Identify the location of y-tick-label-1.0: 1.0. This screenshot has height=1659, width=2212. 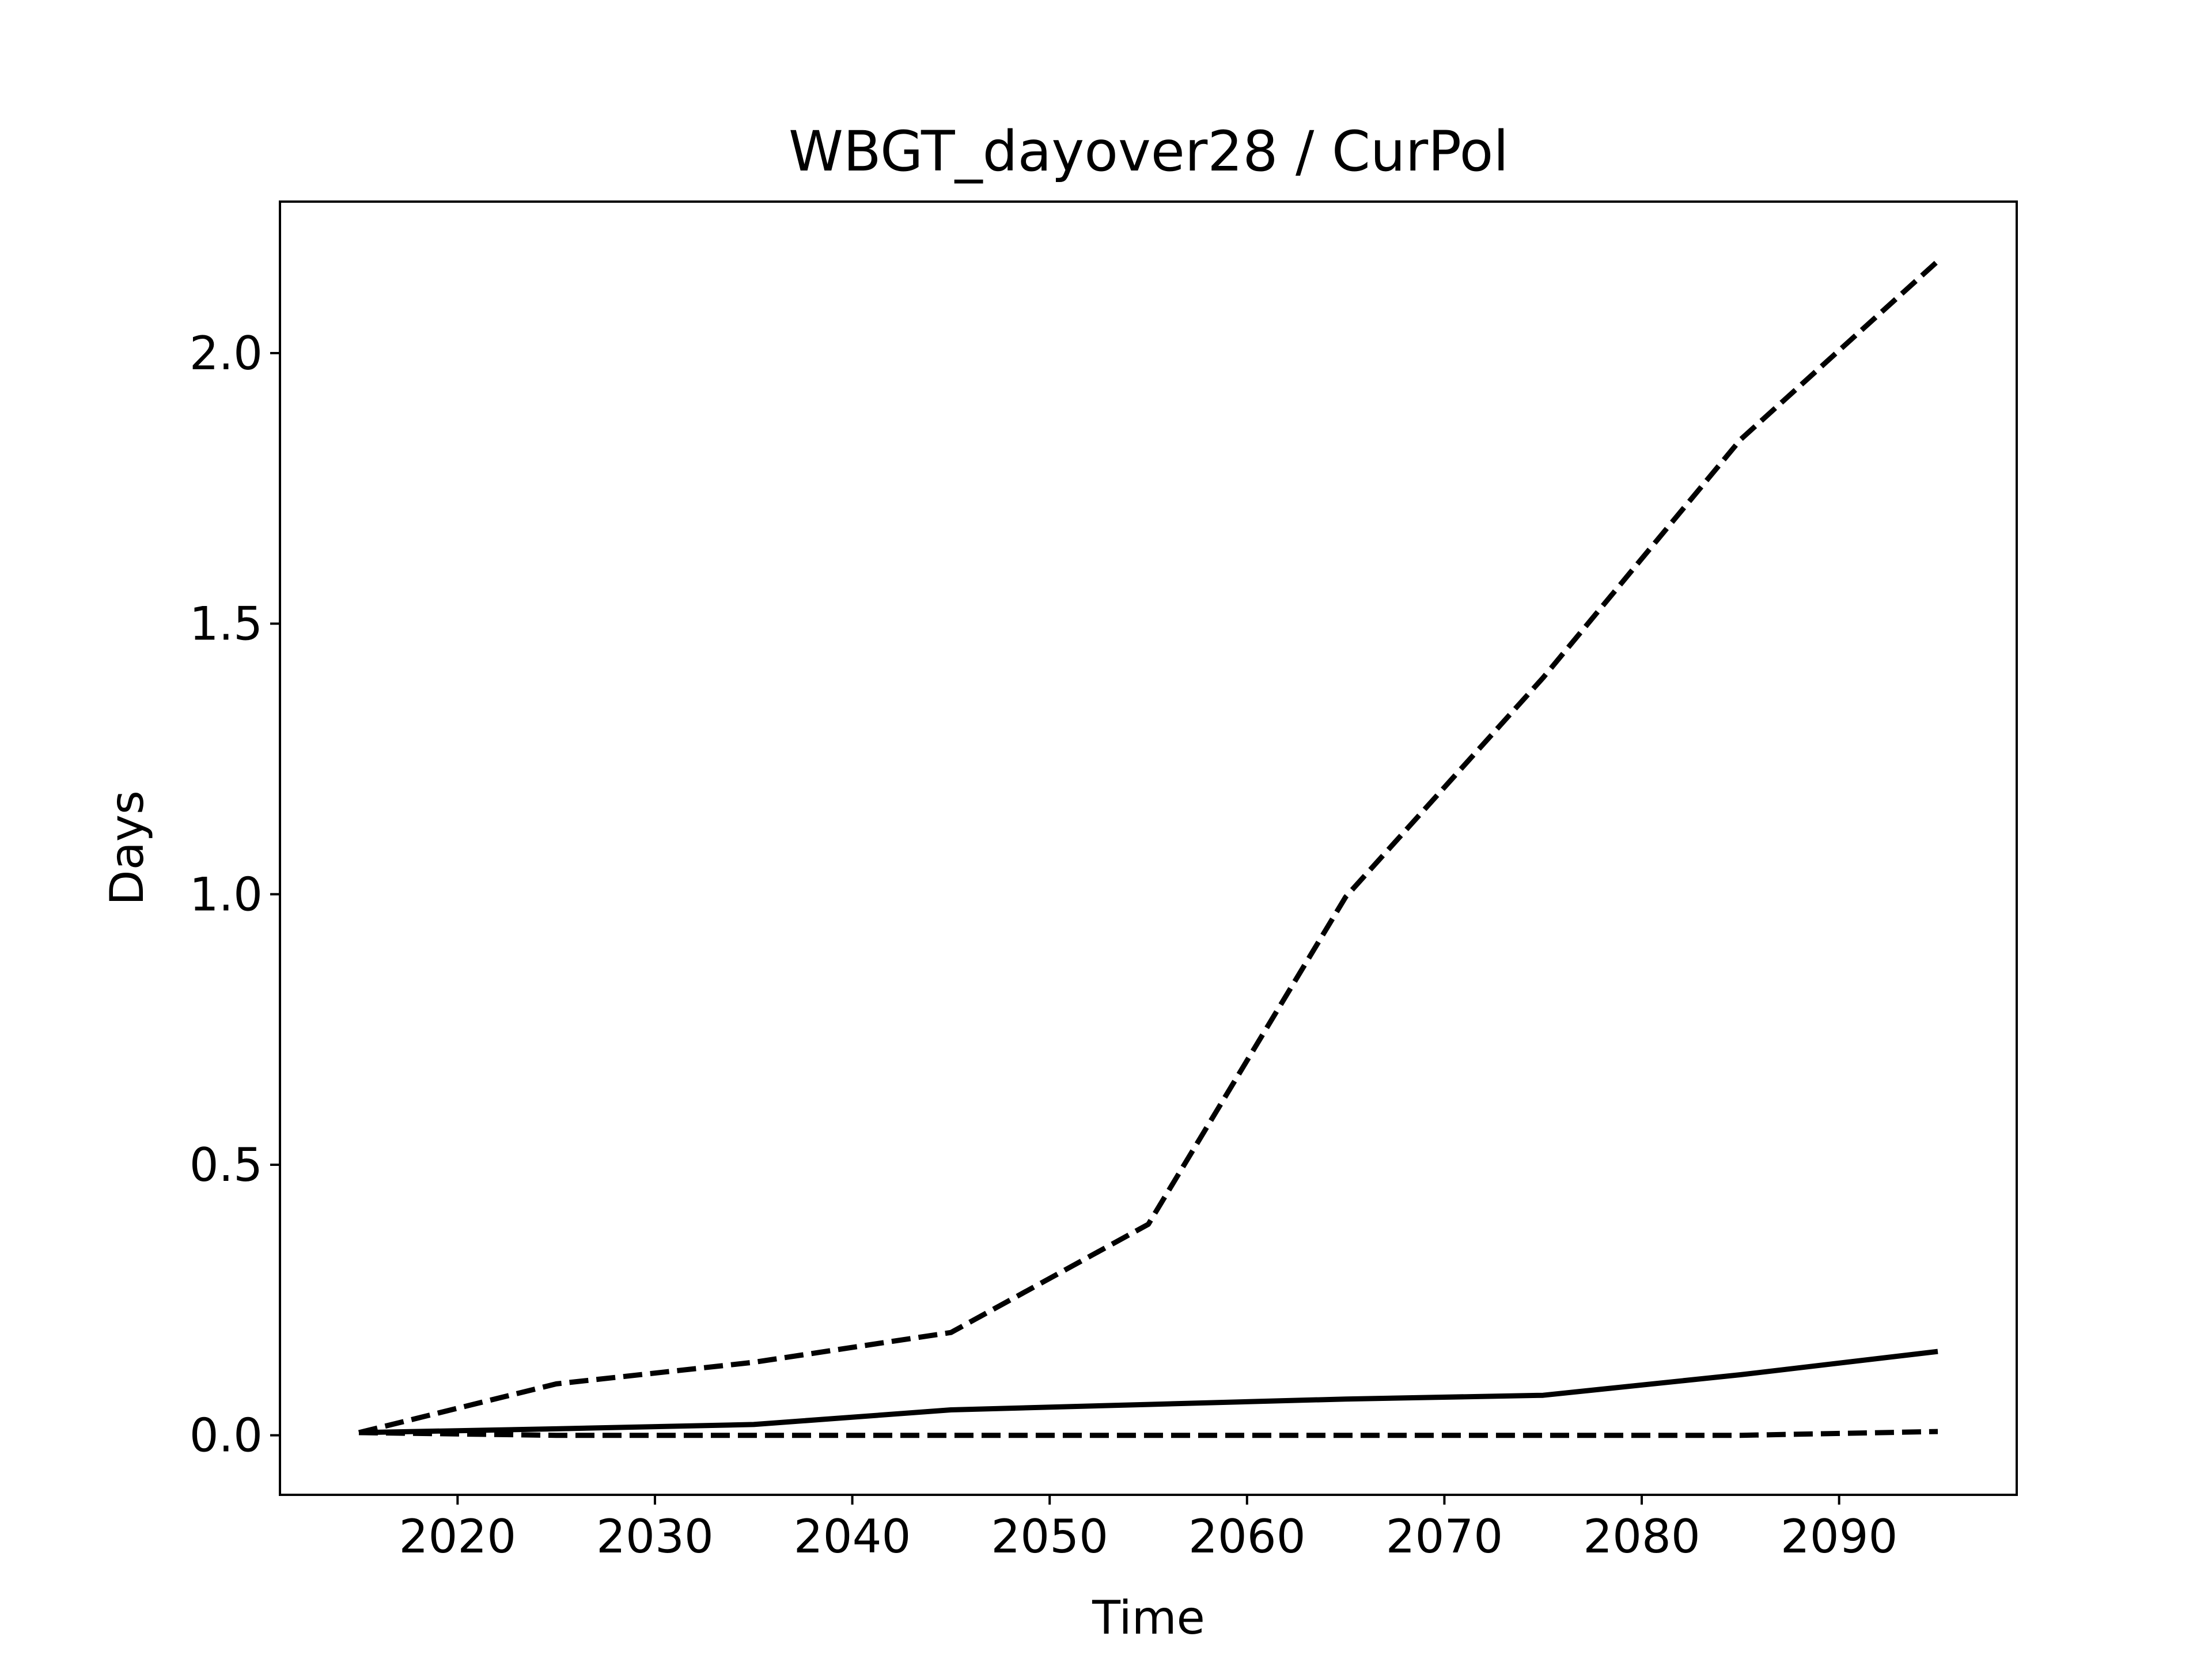
(226, 894).